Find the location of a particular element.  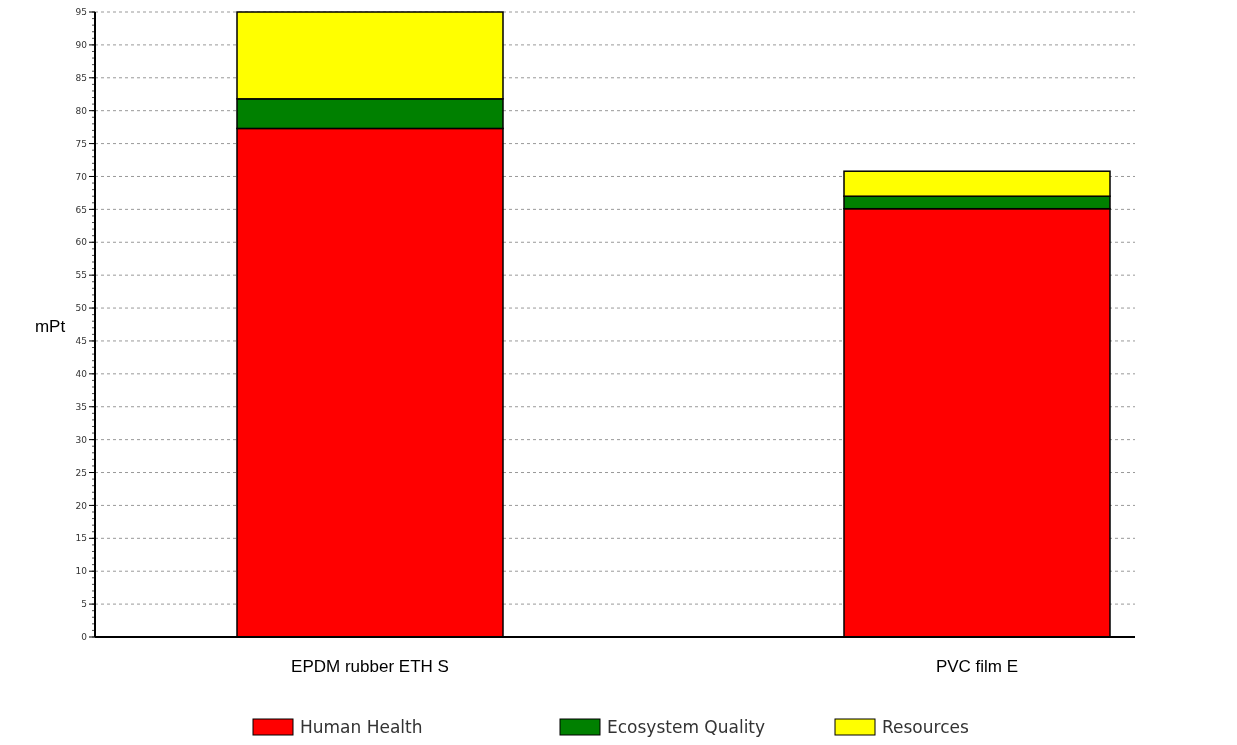

y-tick-label: 40 is located at coordinates (81, 373).